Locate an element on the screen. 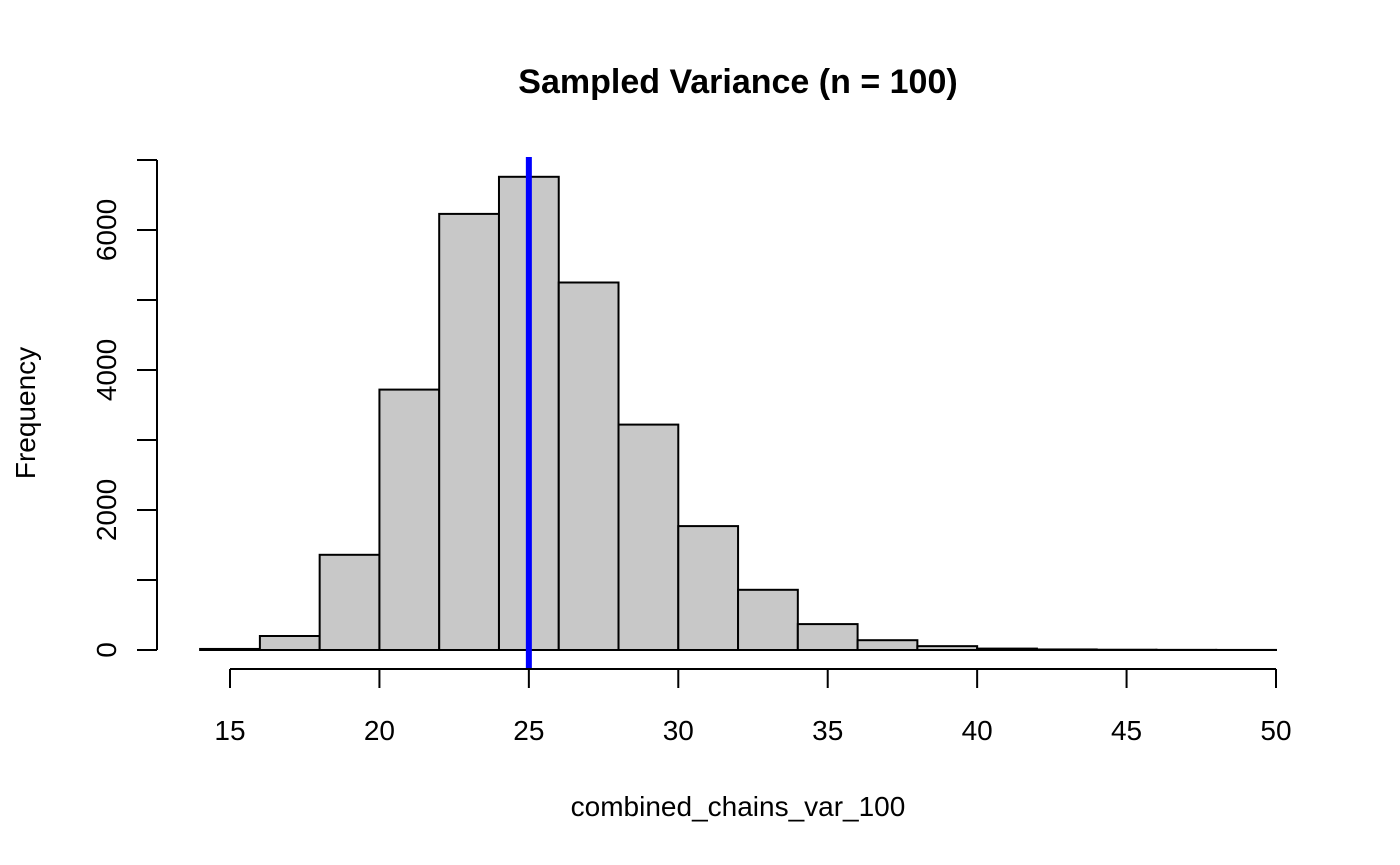  y-tick-label-0: 0 is located at coordinates (106, 650).